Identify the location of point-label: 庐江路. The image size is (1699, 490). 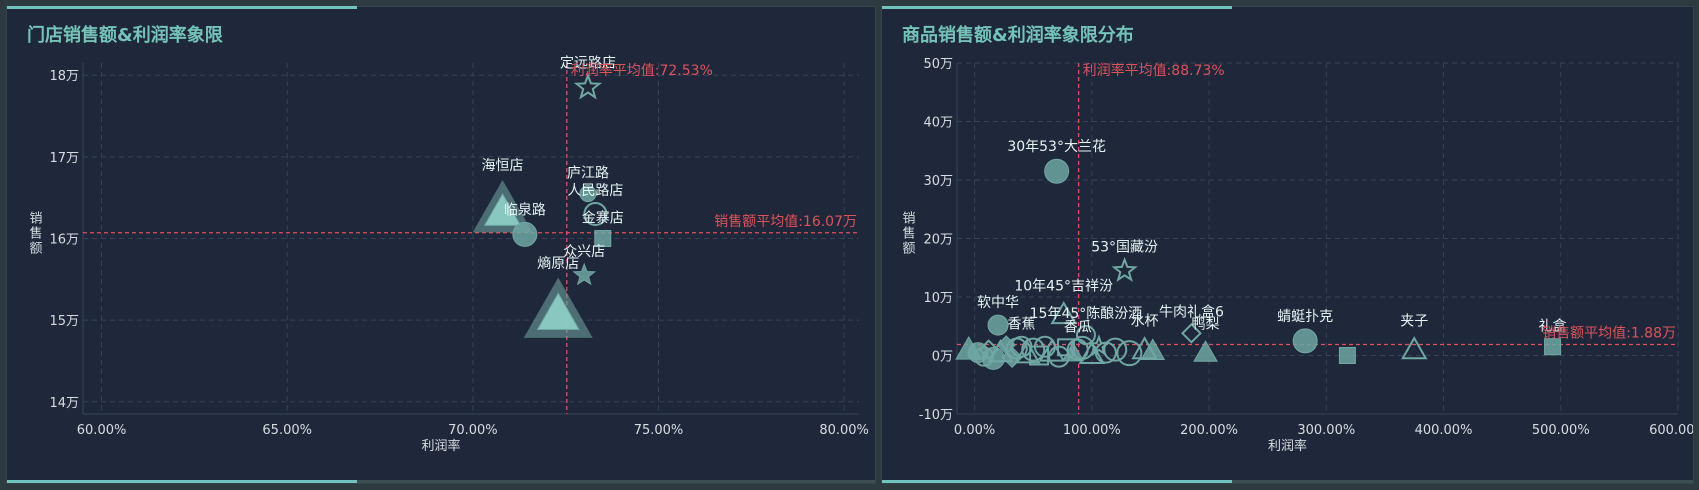
(588, 174).